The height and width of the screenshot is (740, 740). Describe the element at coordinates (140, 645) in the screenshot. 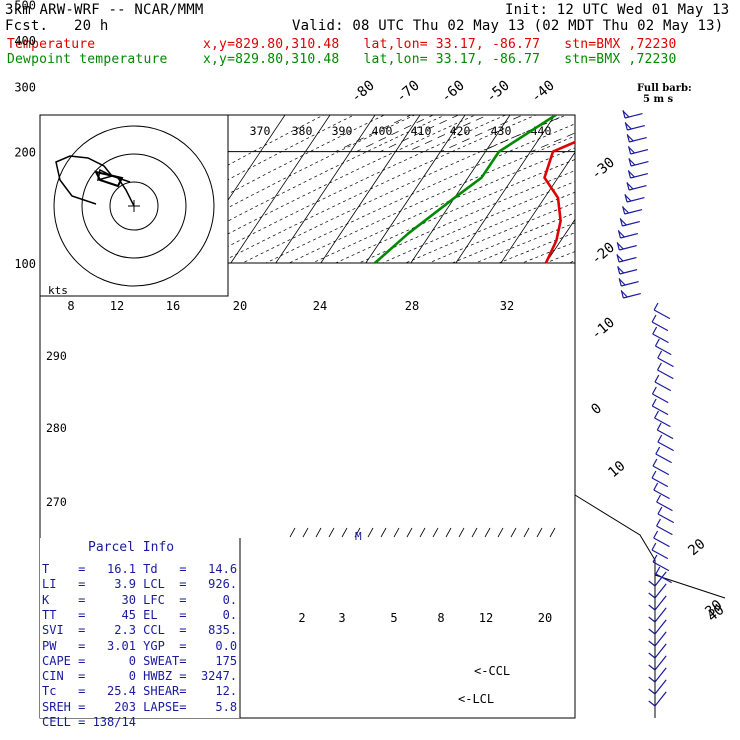

I see `parcel-info-row: PW = 3.01 YGP = 0.0` at that location.